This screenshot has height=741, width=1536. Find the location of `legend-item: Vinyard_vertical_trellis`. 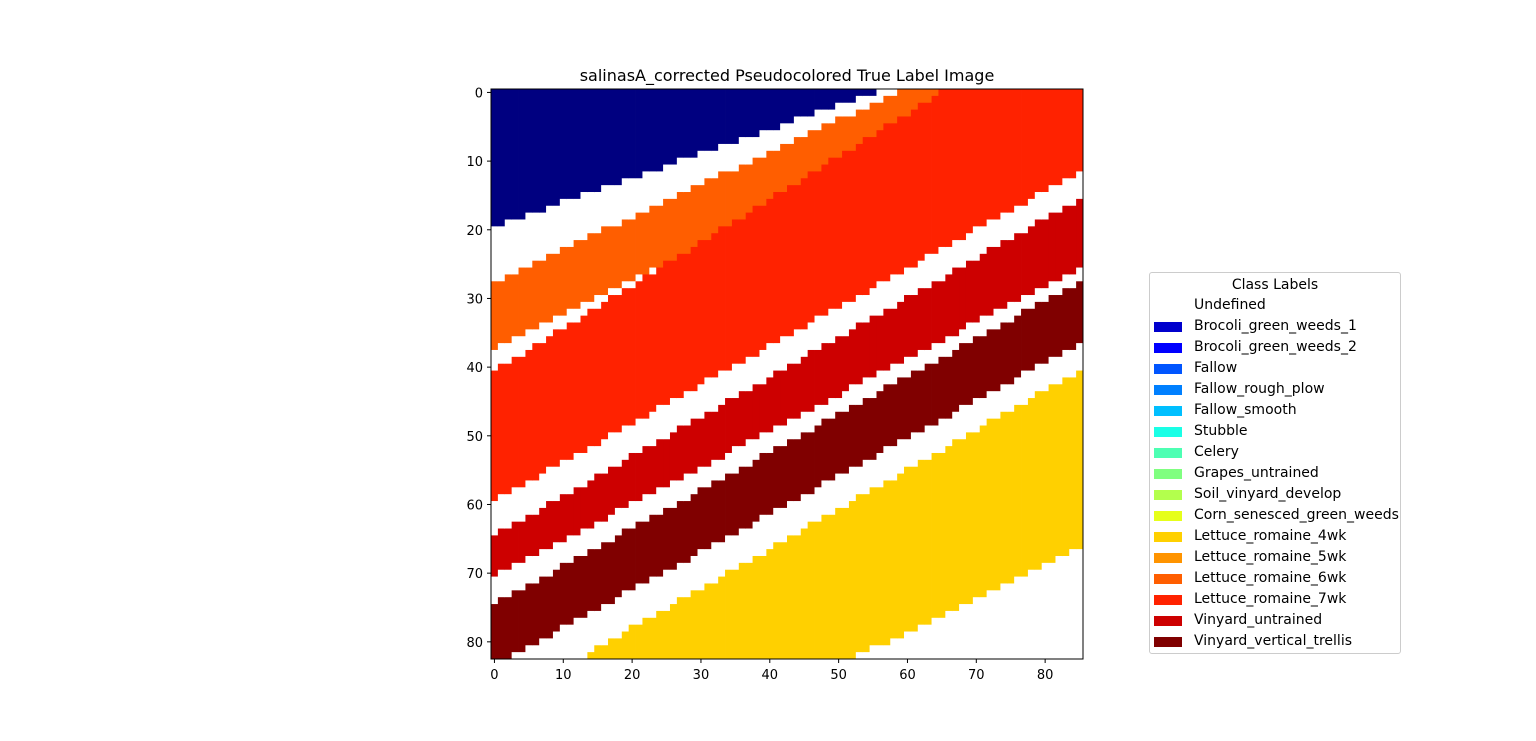

legend-item: Vinyard_vertical_trellis is located at coordinates (1276, 642).